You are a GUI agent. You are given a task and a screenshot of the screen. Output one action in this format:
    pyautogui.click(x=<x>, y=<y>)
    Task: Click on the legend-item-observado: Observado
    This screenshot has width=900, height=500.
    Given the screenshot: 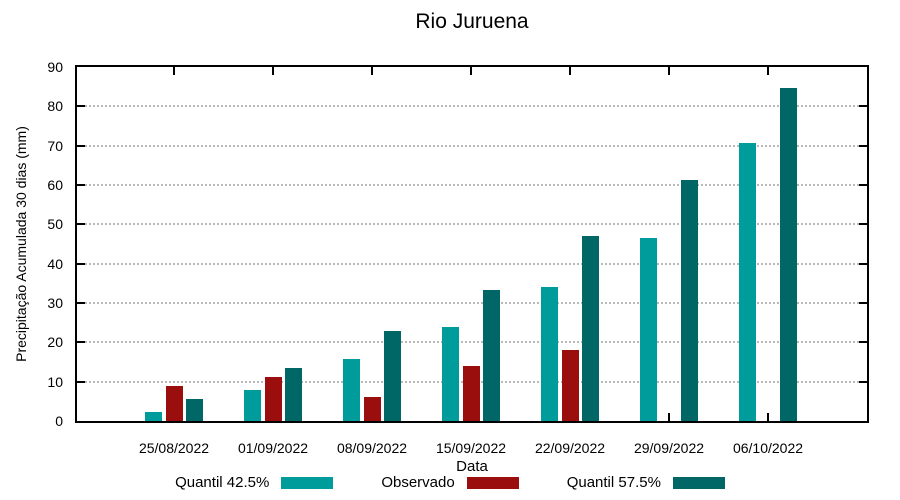 What is the action you would take?
    pyautogui.click(x=450, y=482)
    